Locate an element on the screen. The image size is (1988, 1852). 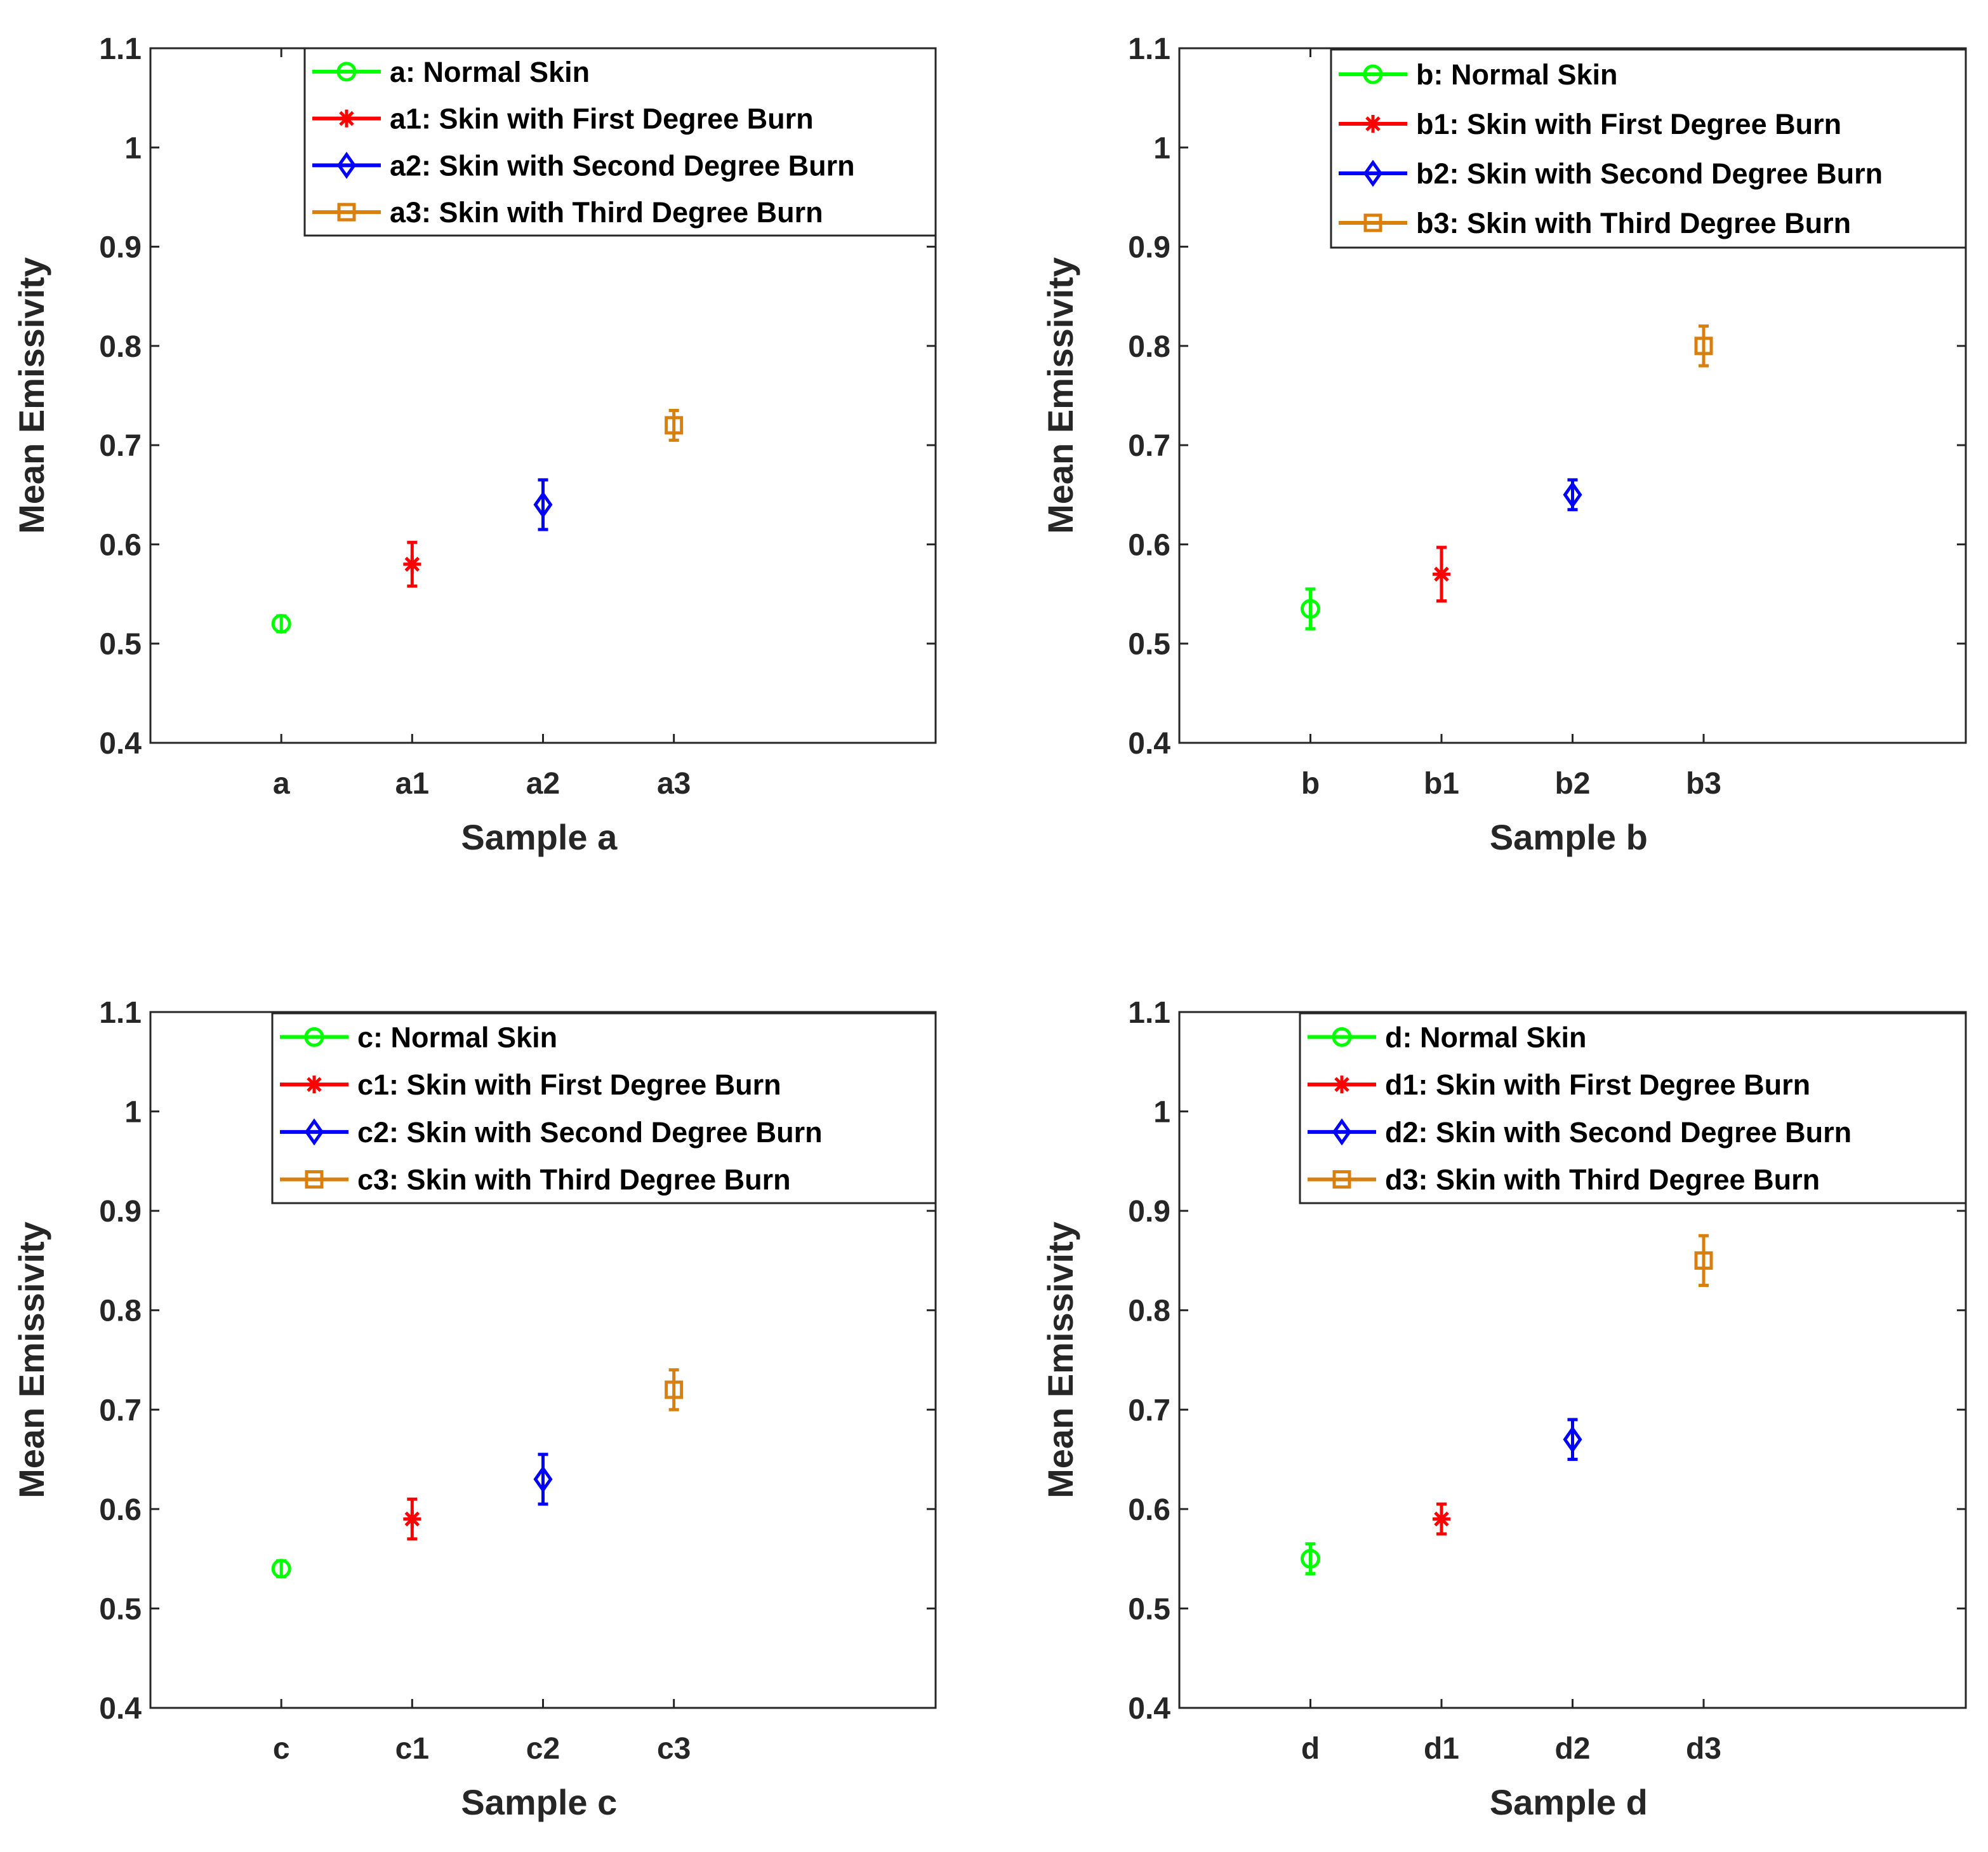
legend-entry: a3: Skin with Third Degree Burn is located at coordinates (567, 212).